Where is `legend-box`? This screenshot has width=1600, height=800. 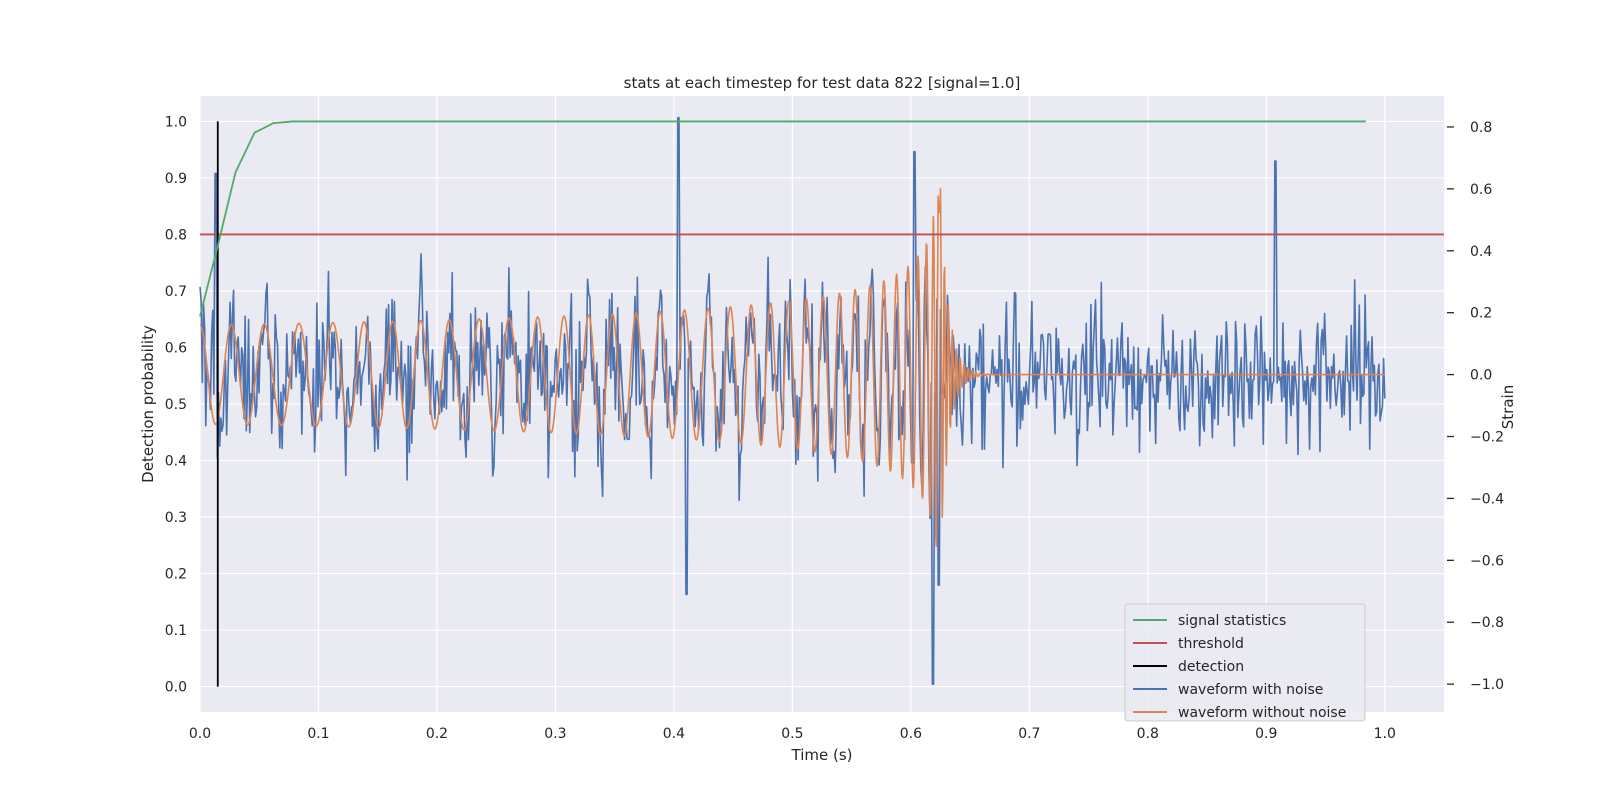 legend-box is located at coordinates (1245, 662).